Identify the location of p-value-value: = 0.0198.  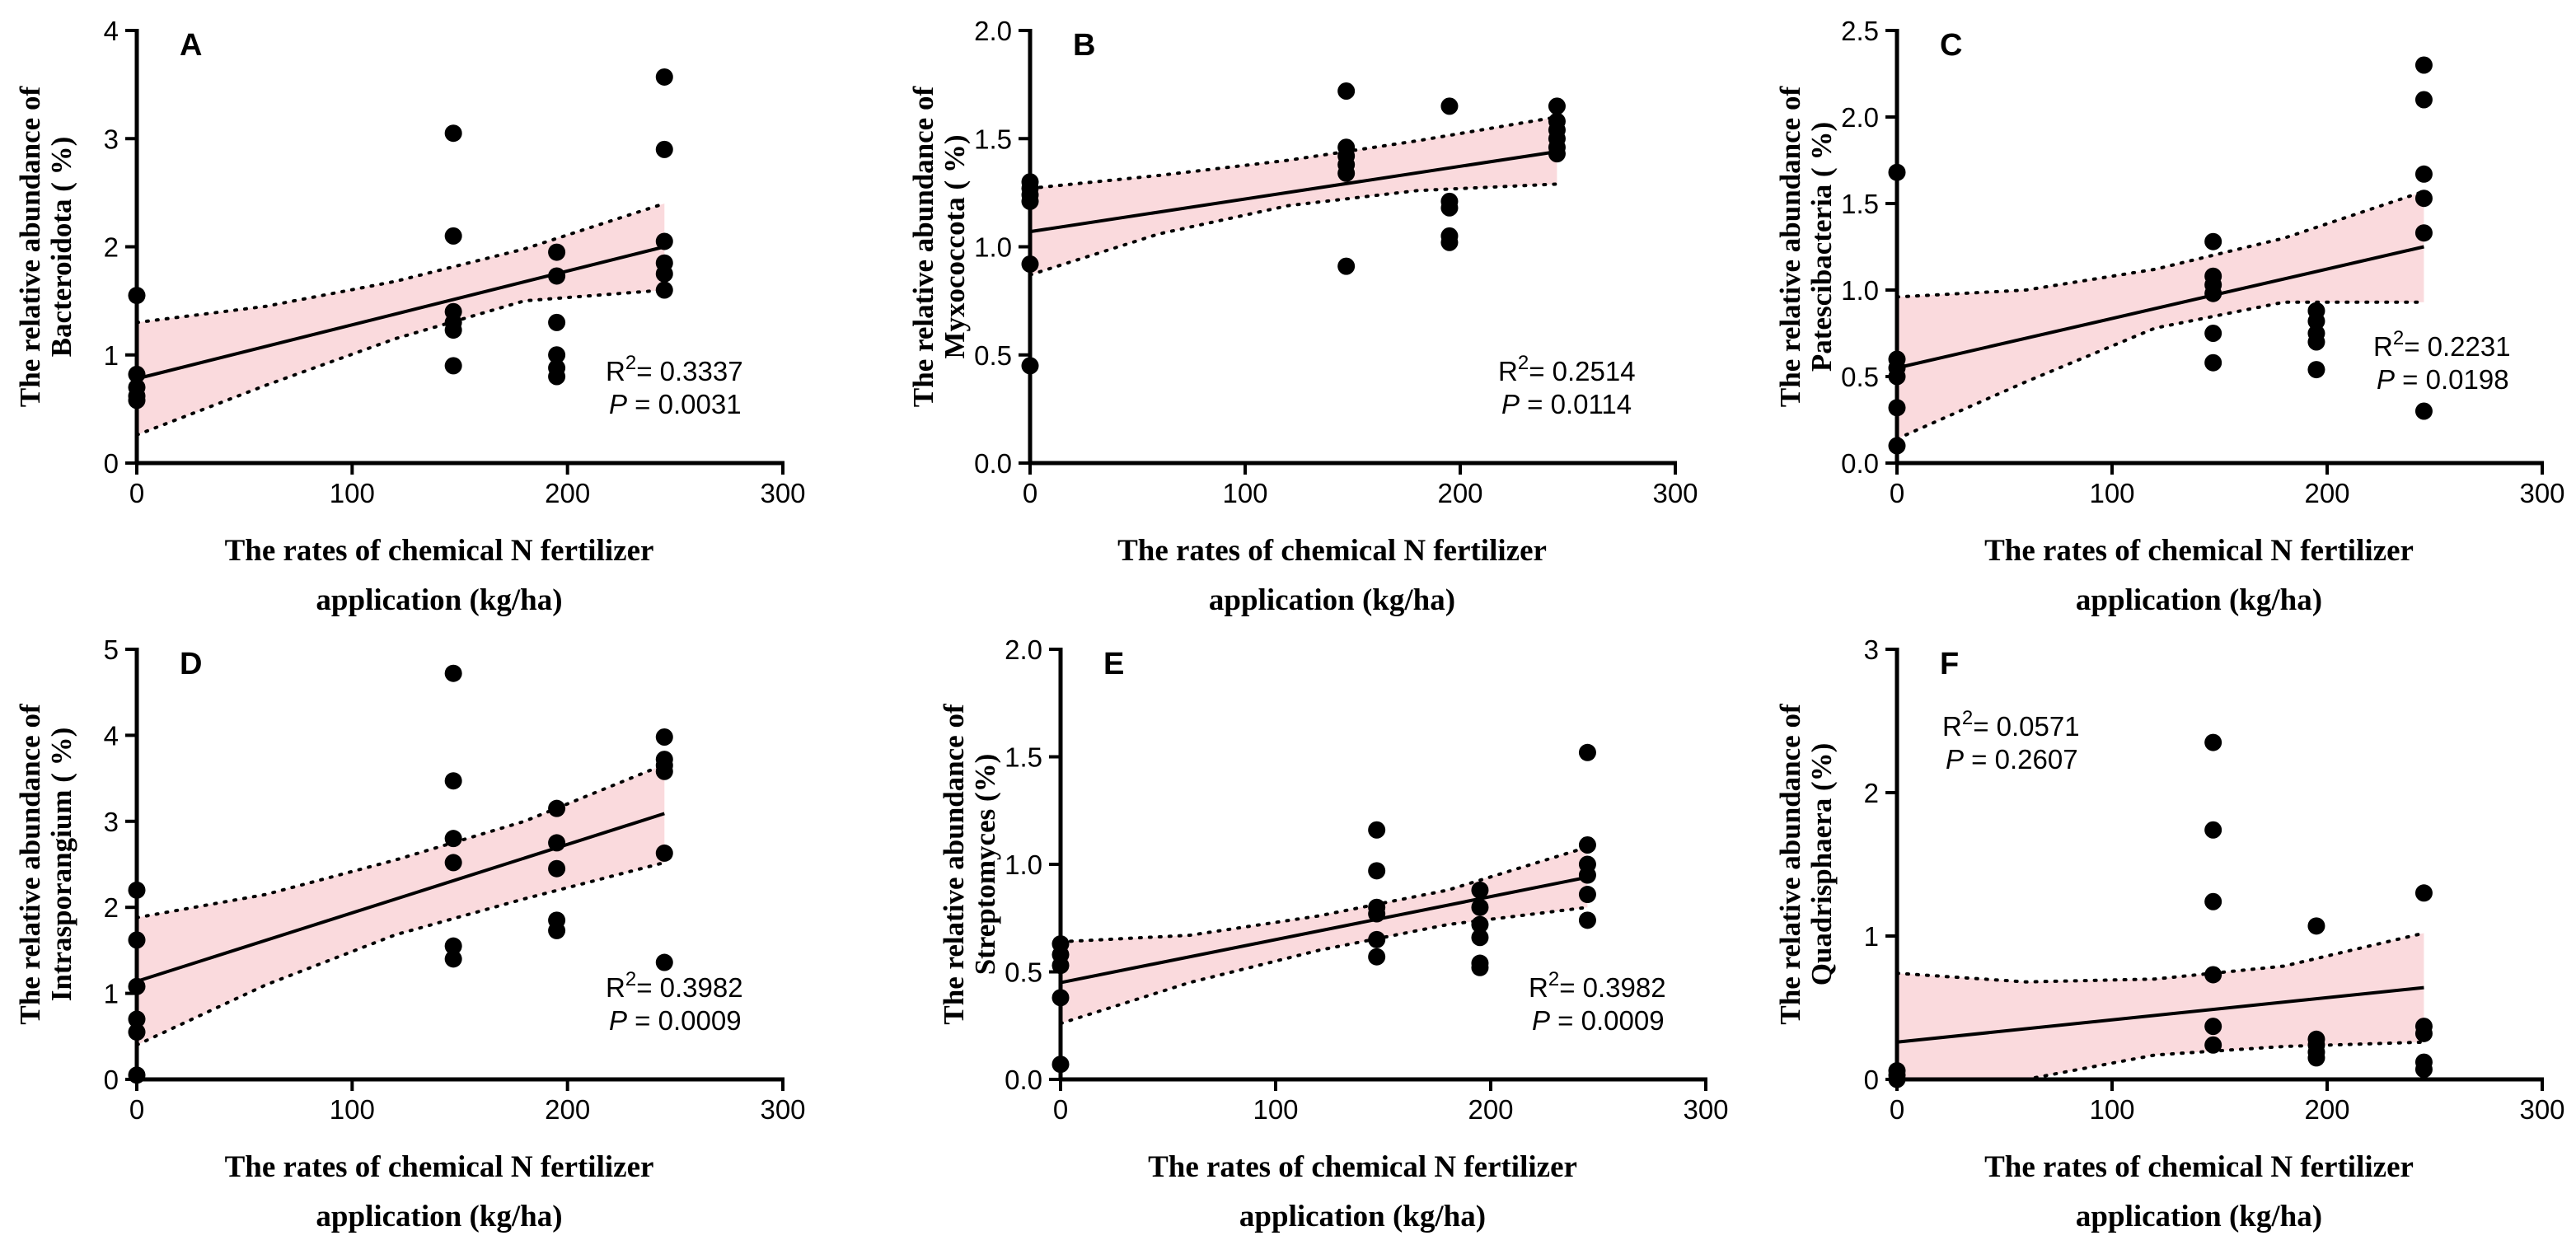
(2452, 379).